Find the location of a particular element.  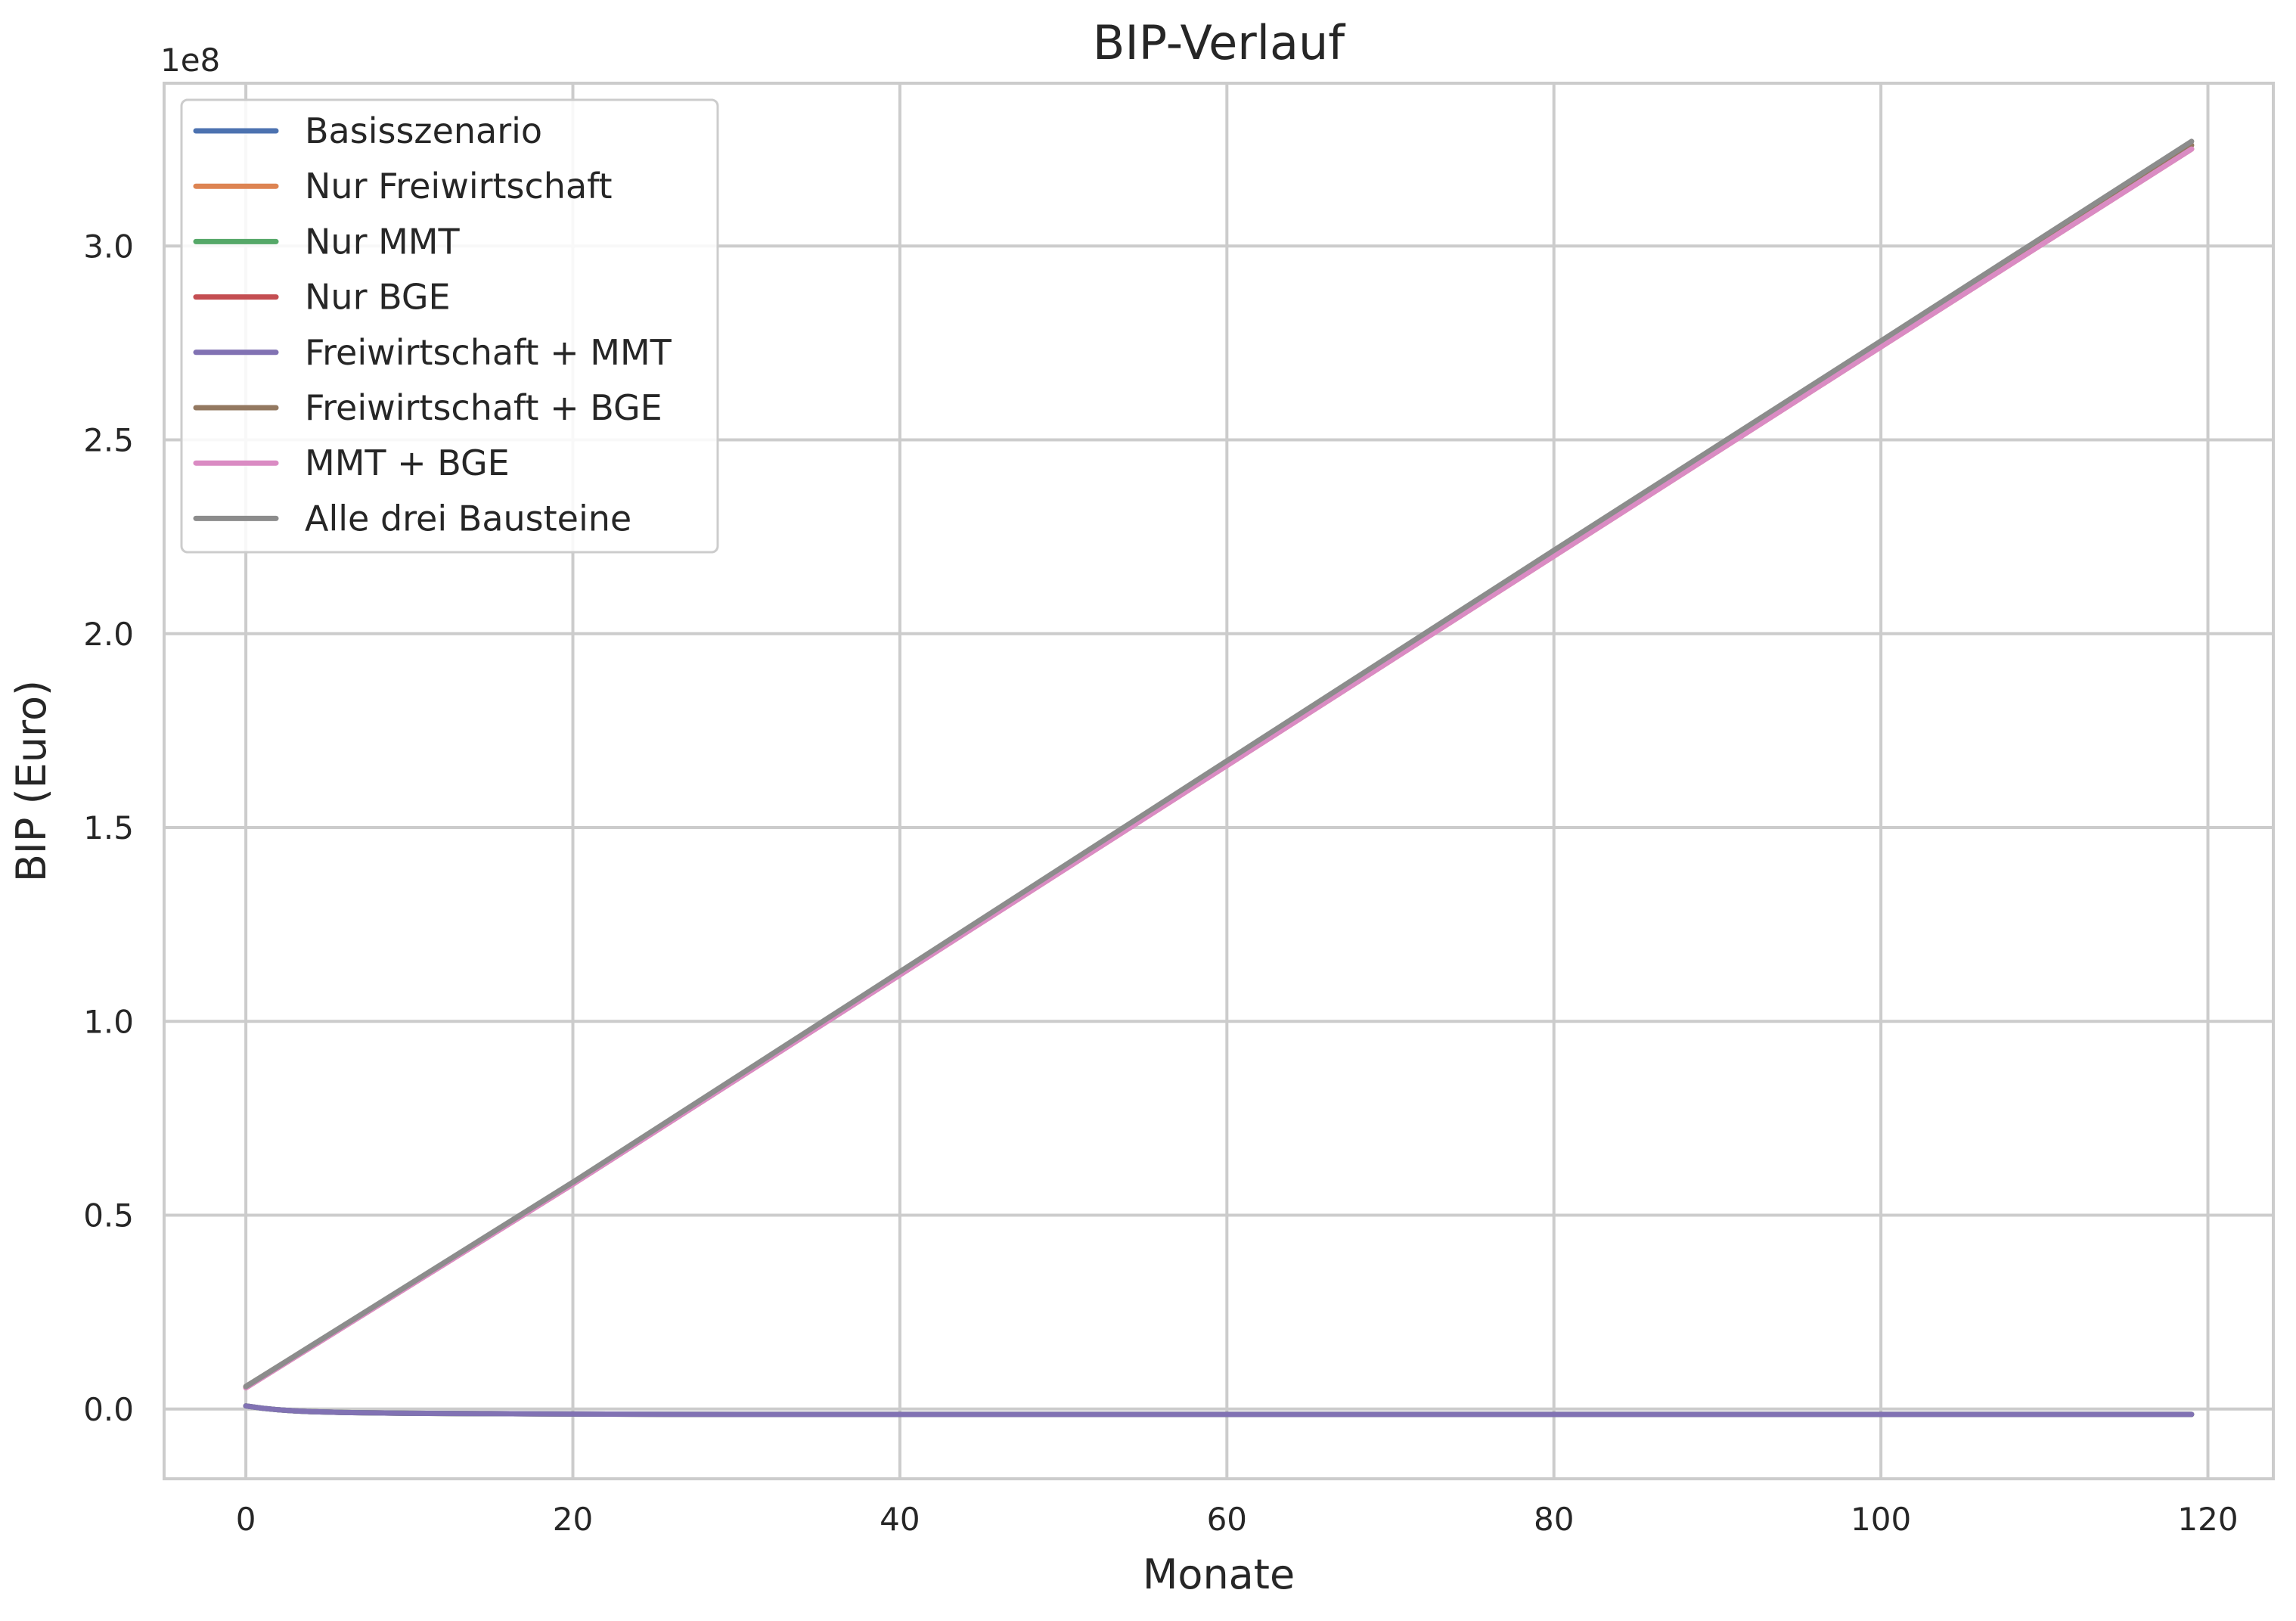

y-tick-label: 1.0 is located at coordinates (108, 1021).